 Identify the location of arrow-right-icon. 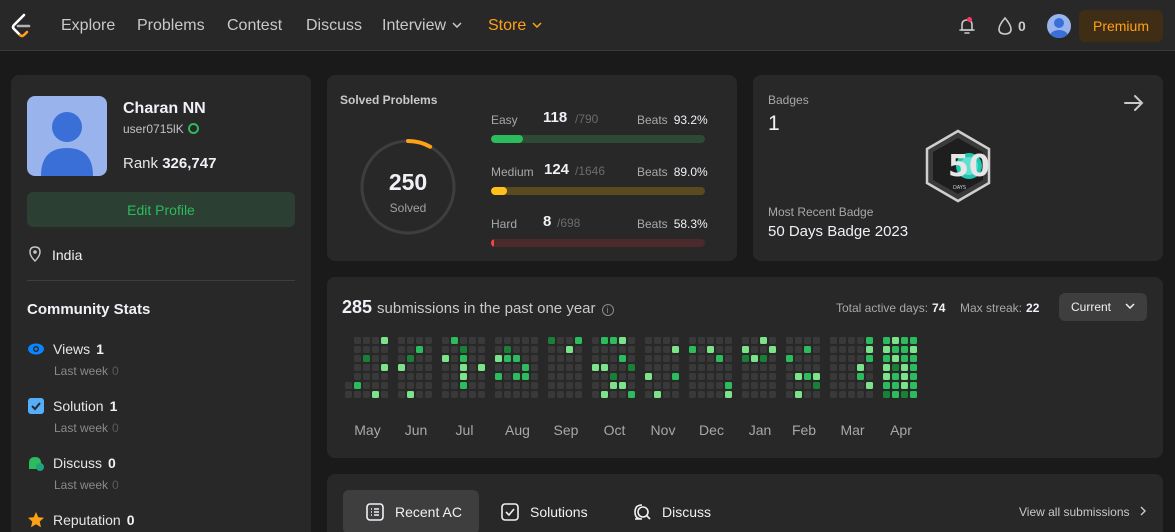
(1134, 103).